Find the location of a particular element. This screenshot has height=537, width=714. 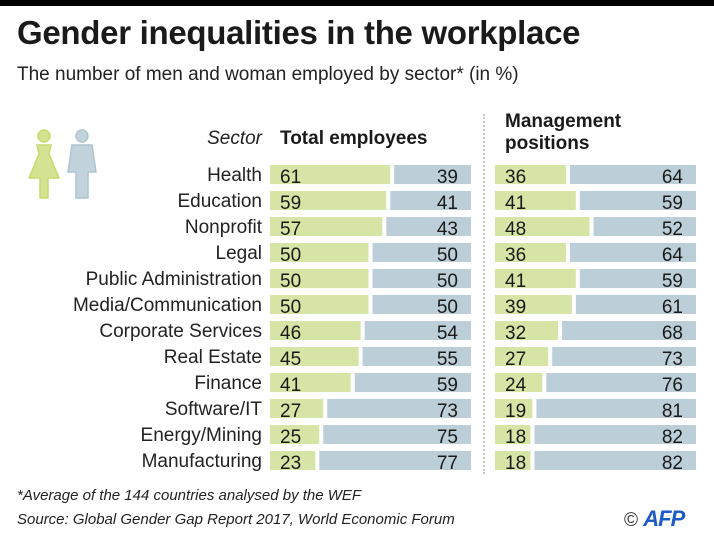

men-value-label: 75 is located at coordinates (447, 437).